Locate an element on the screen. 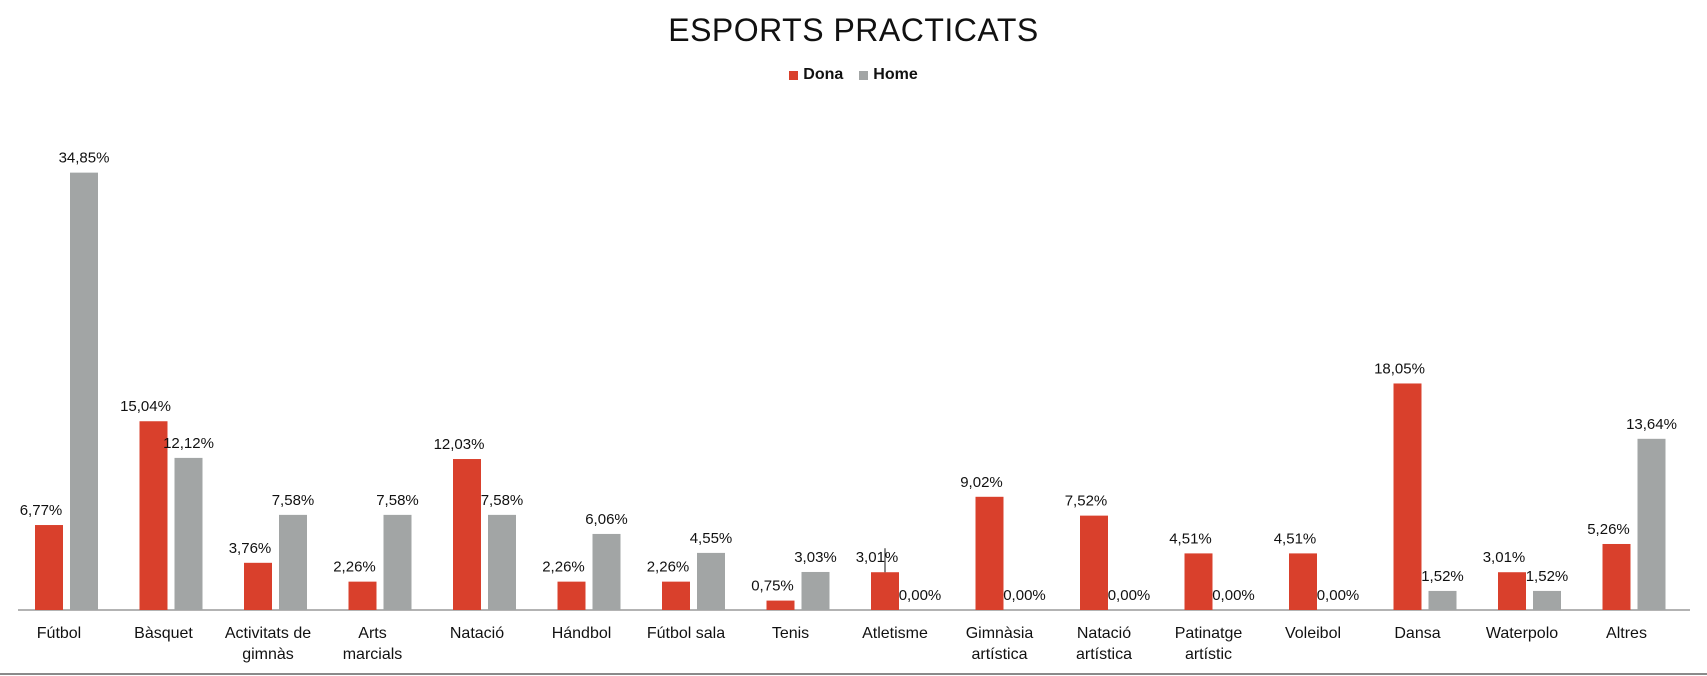 The image size is (1707, 676). data-label-home-basquet: 12,12% is located at coordinates (188, 443).